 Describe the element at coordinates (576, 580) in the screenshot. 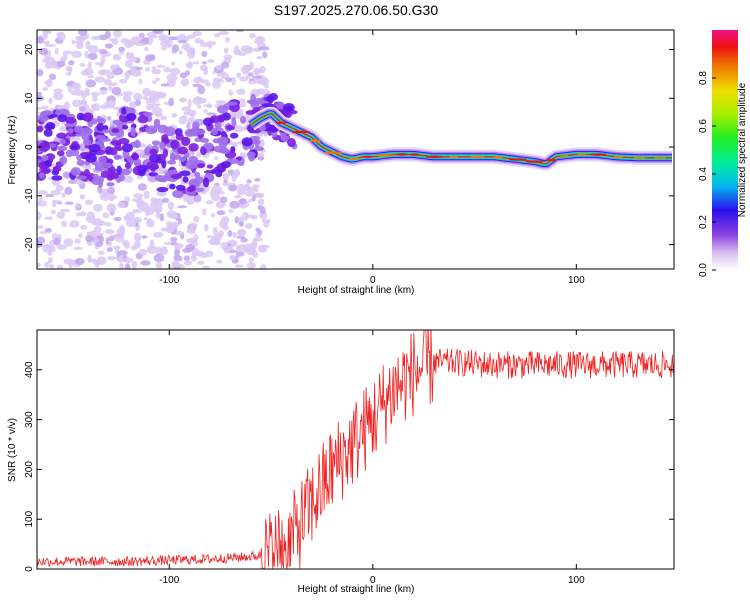

I see `snr-xtick-label: 100` at that location.